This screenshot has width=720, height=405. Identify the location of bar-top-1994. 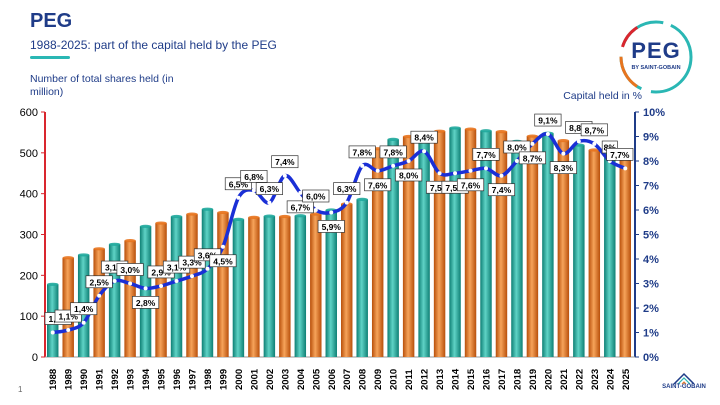
(145, 226).